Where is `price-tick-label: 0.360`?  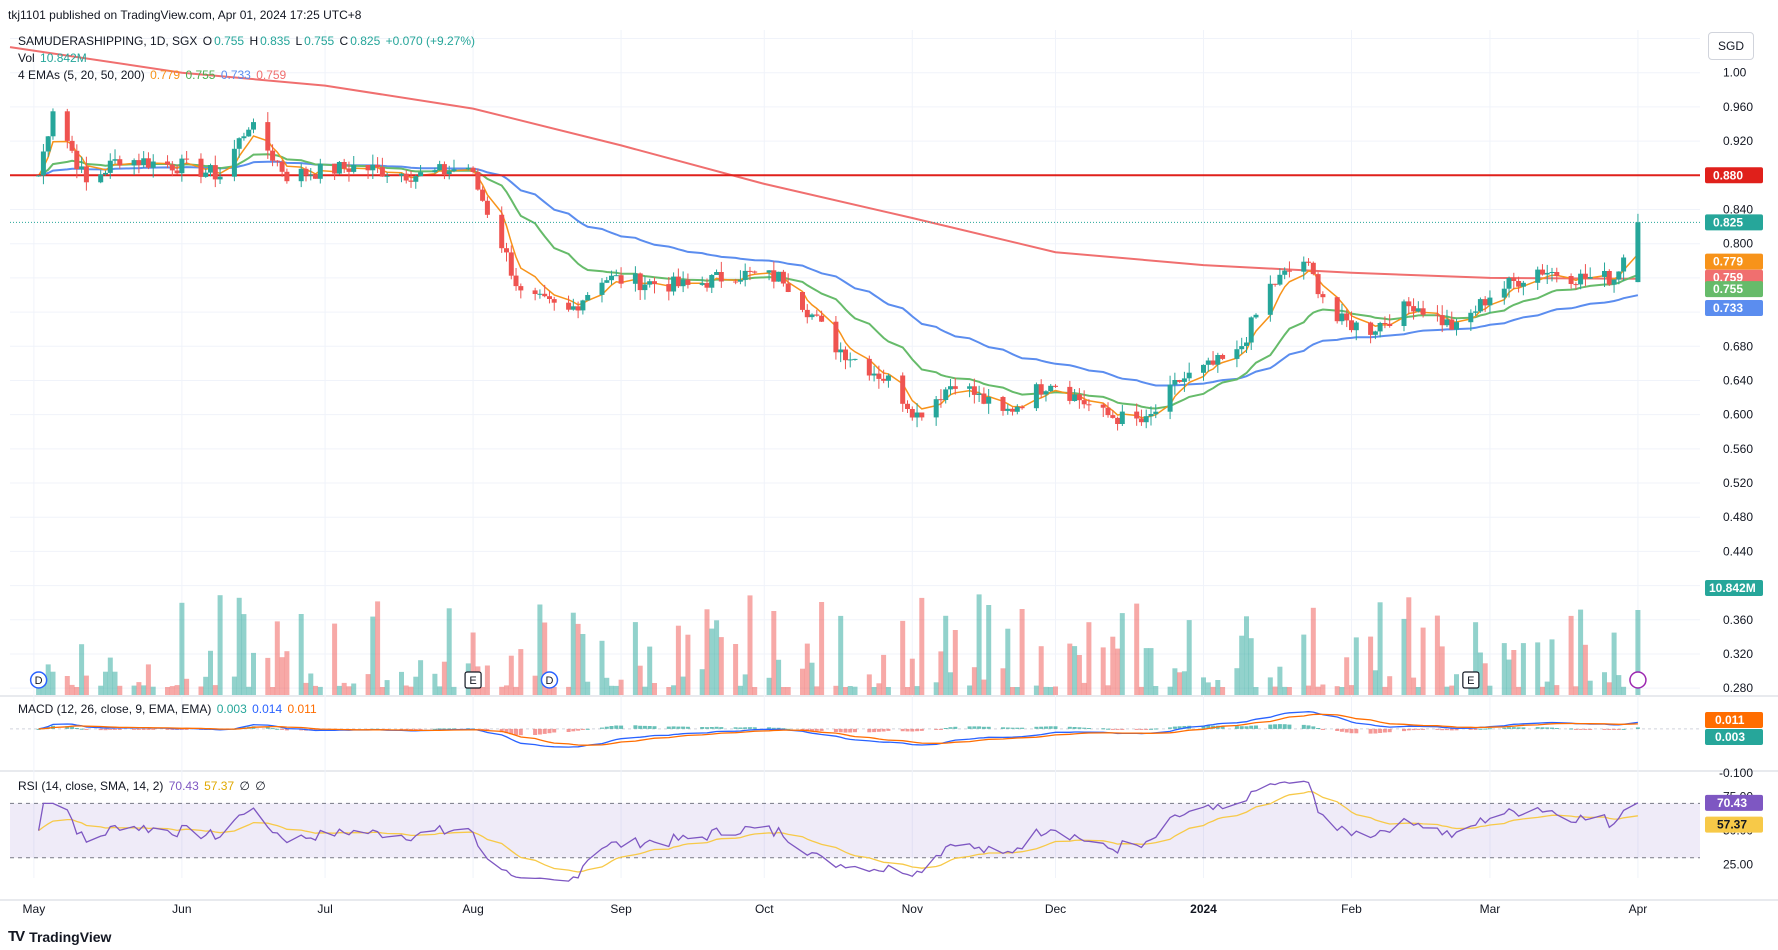 price-tick-label: 0.360 is located at coordinates (1738, 620).